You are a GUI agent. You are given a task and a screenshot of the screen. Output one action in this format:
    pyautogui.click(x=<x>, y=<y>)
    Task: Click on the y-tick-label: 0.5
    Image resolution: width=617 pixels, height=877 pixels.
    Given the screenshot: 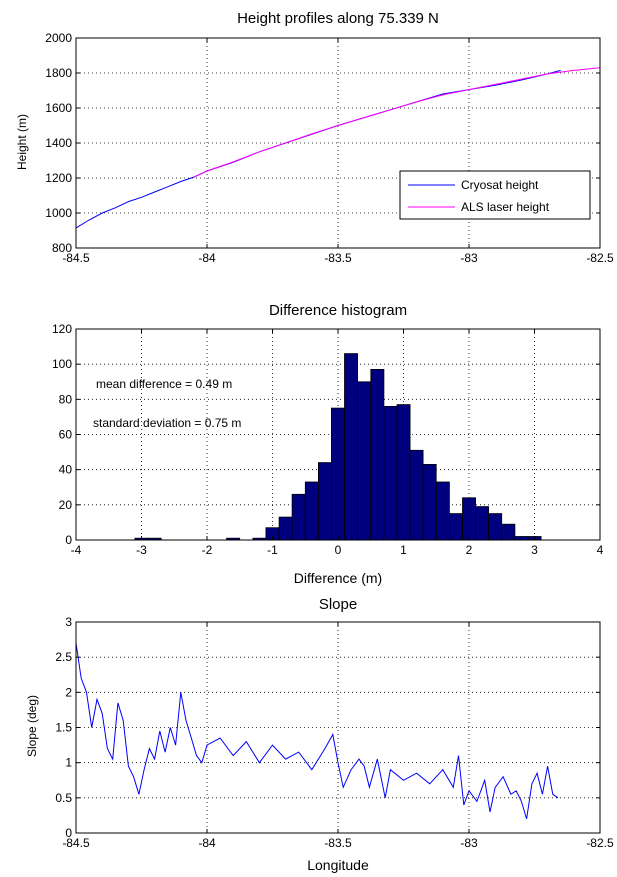 What is the action you would take?
    pyautogui.click(x=63, y=798)
    